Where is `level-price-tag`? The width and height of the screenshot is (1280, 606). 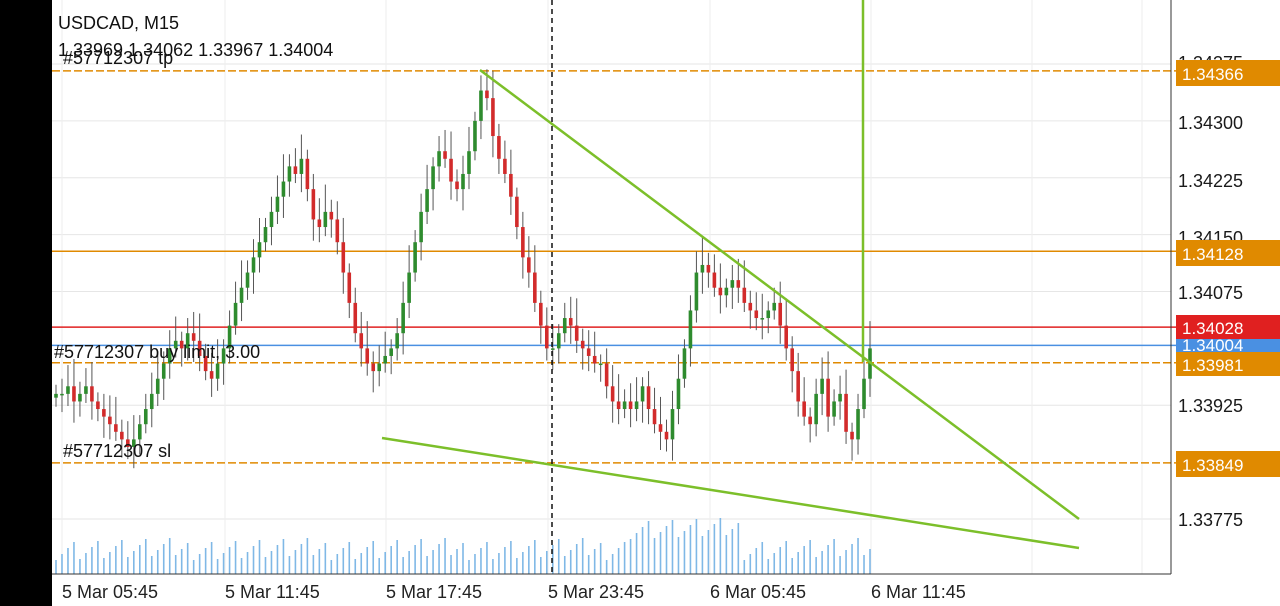
level-price-tag is located at coordinates (1228, 253).